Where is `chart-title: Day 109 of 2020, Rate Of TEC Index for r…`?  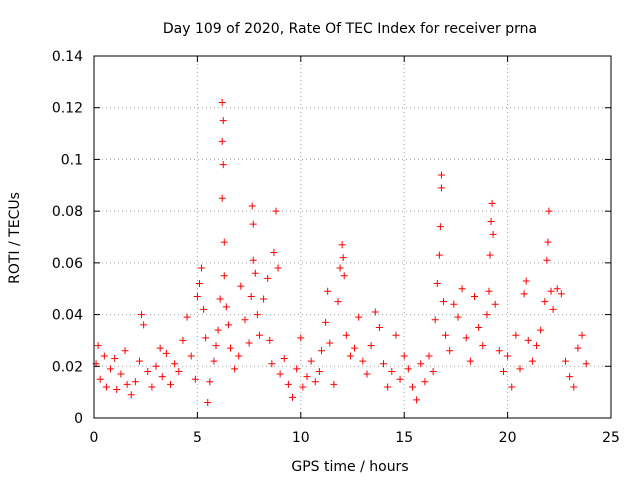 chart-title: Day 109 of 2020, Rate Of TEC Index for r… is located at coordinates (350, 29).